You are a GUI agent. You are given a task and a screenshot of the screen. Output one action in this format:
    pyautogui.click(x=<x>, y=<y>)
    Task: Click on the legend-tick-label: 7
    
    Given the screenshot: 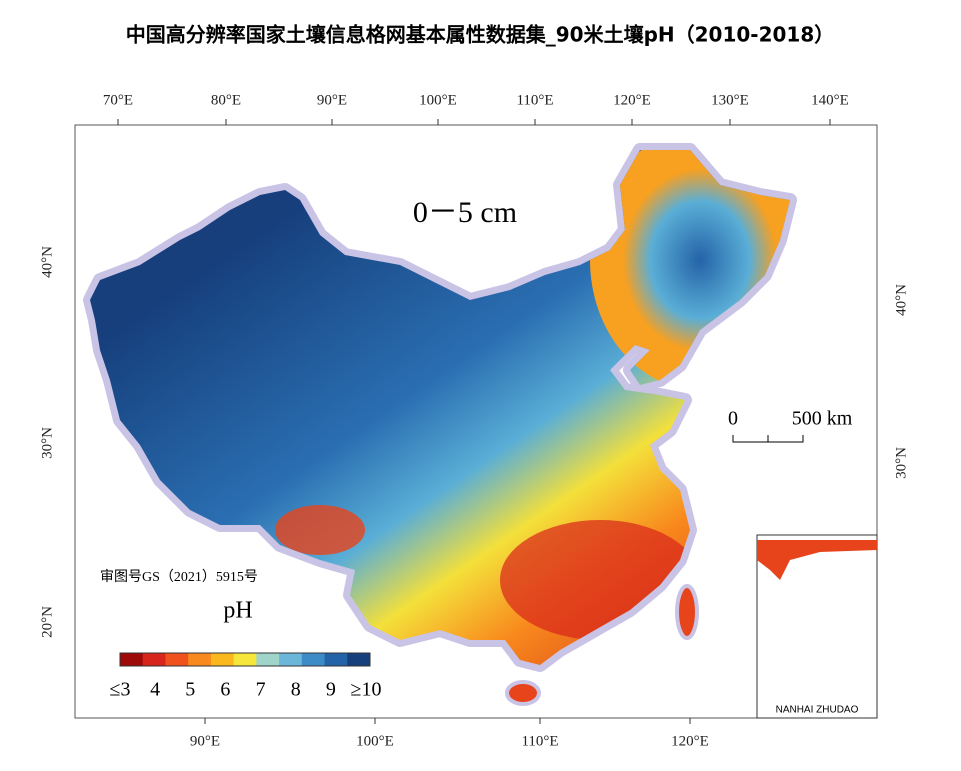 What is the action you would take?
    pyautogui.click(x=261, y=690)
    